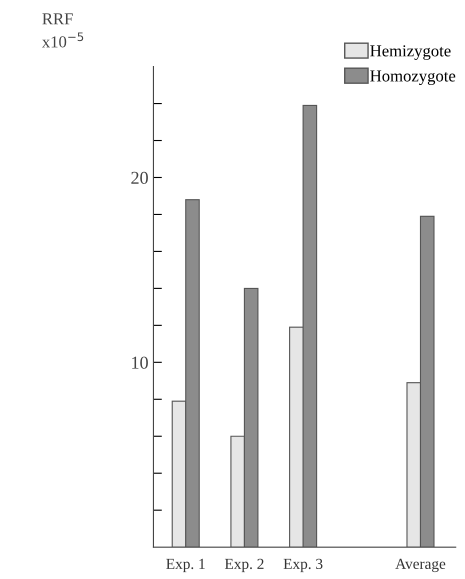 This screenshot has width=465, height=579. Describe the element at coordinates (244, 565) in the screenshot. I see `x-tick-label: Exp. 2` at that location.